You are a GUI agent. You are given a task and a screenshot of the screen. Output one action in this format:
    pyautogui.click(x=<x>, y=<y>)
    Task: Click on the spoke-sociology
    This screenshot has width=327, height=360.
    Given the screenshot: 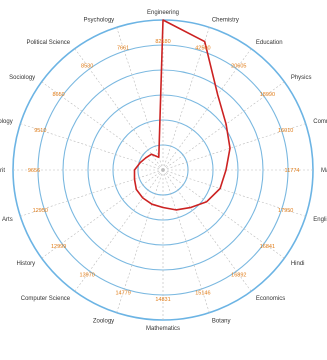 What is the action you would take?
    pyautogui.click(x=102, y=126)
    